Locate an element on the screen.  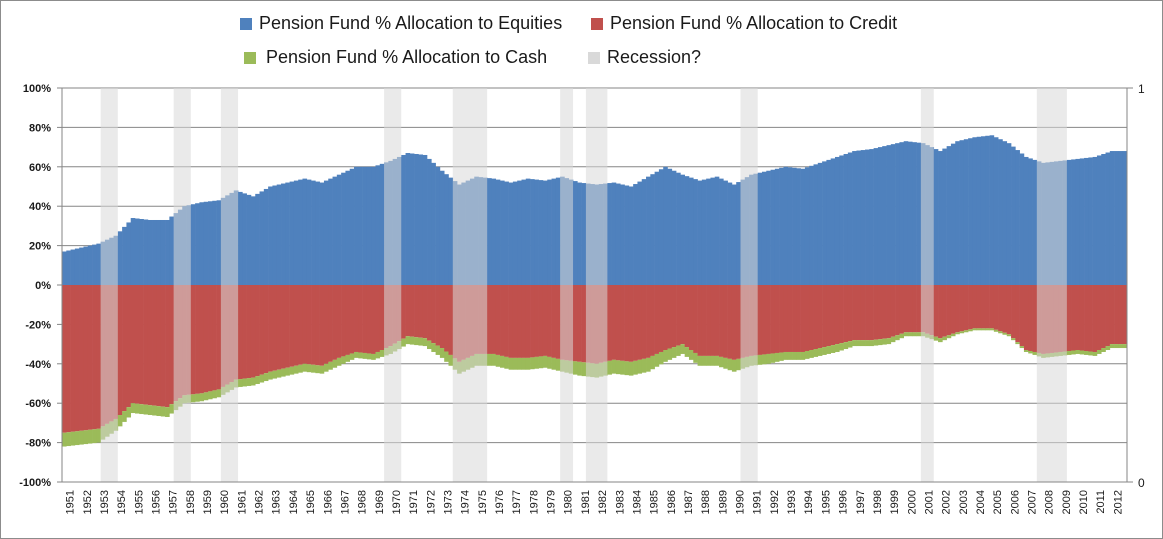
x-tick-label: 1973 is located at coordinates (448, 502).